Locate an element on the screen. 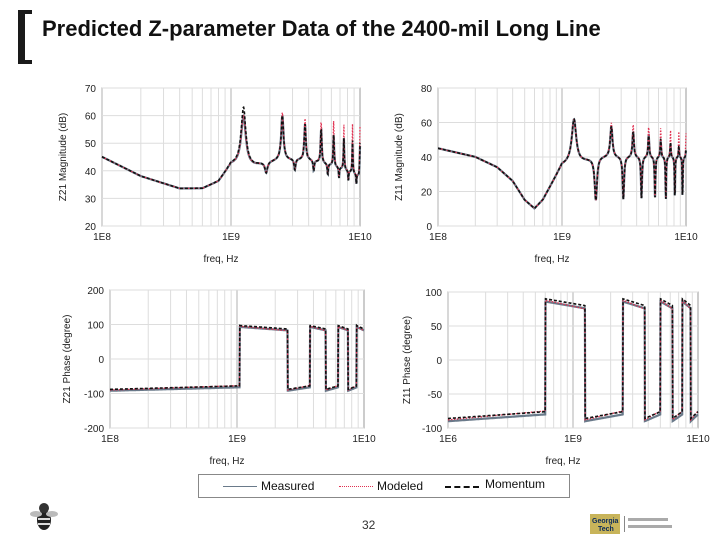 The width and height of the screenshot is (720, 540). svg-text: Tech is located at coordinates (606, 529).